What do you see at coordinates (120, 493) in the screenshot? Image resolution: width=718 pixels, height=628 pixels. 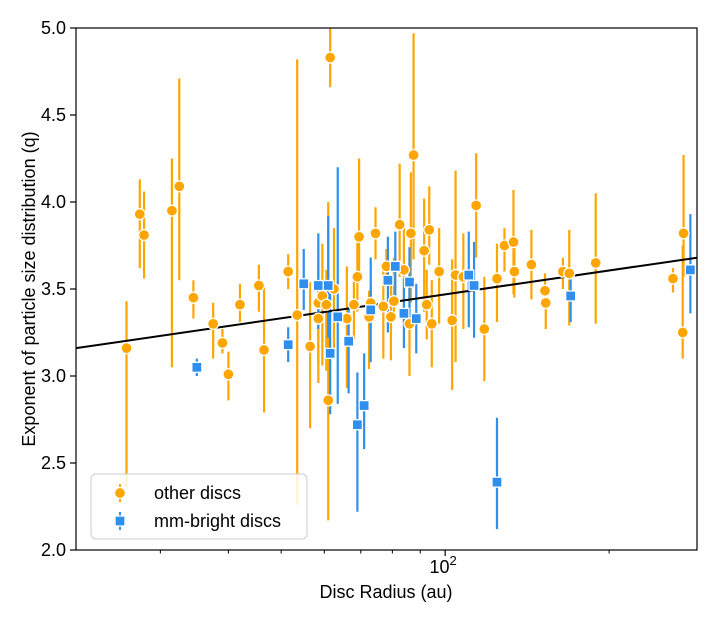 I see `legend-other-marker` at bounding box center [120, 493].